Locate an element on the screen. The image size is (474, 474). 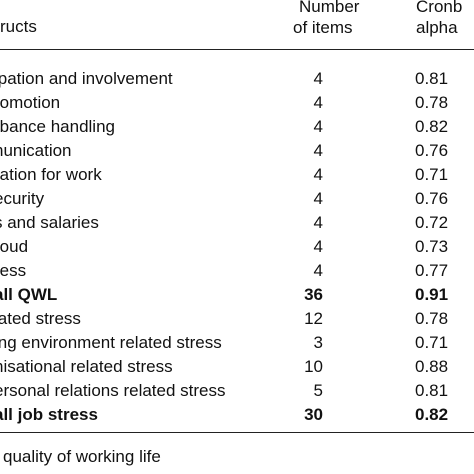
items-cell: 5 is located at coordinates (318, 390).